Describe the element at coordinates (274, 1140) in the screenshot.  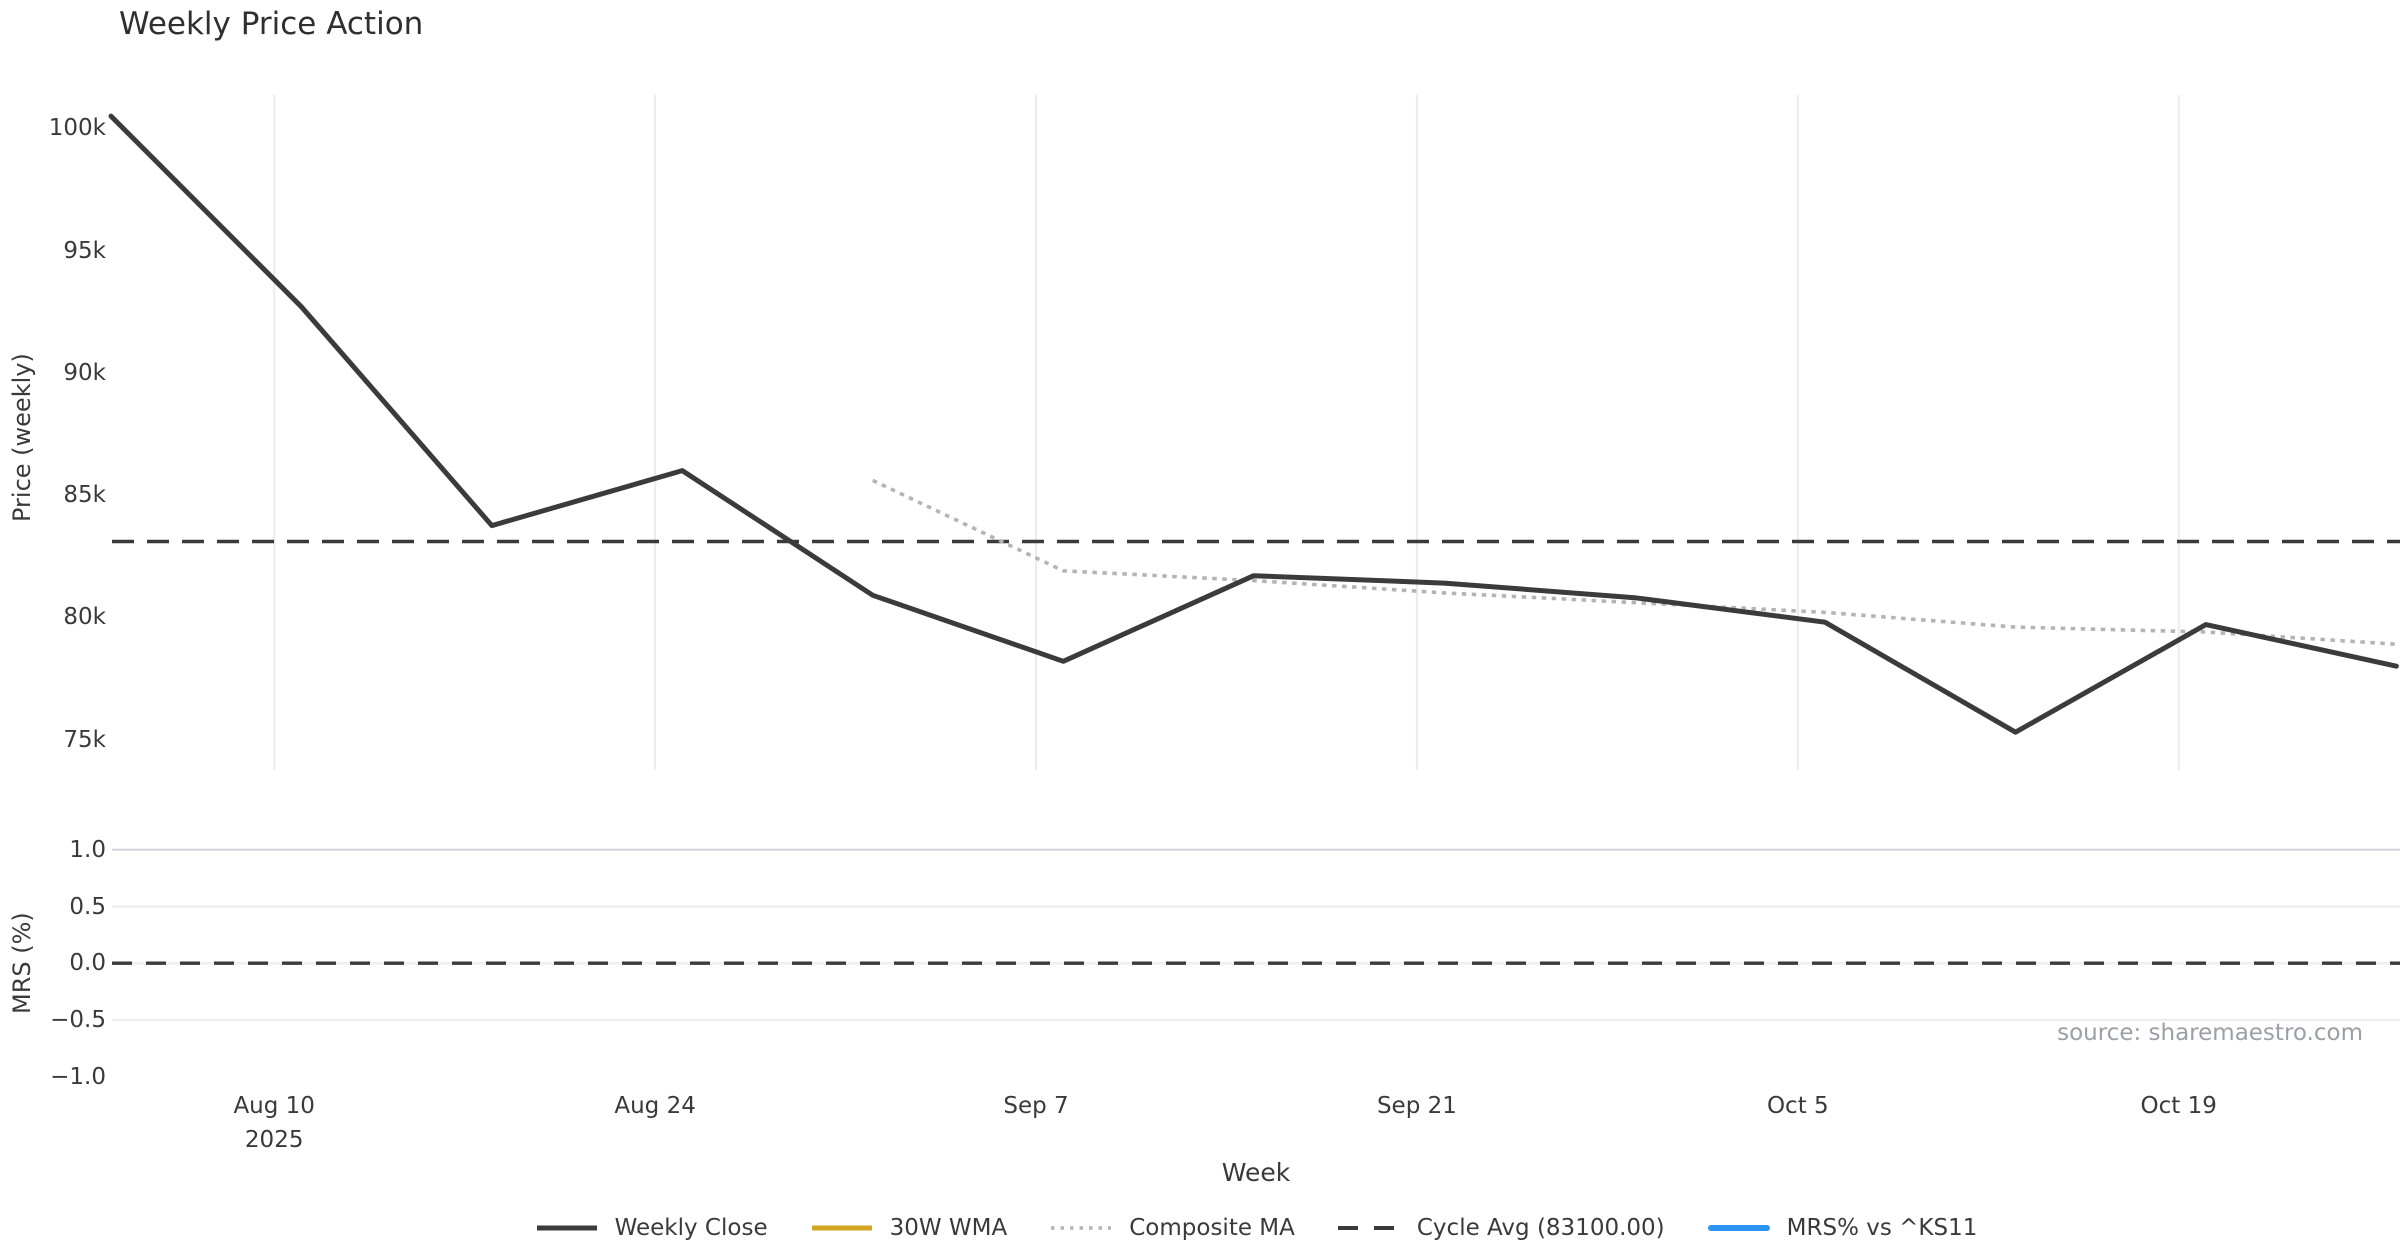
I see `xtick-year-label: 2025` at that location.